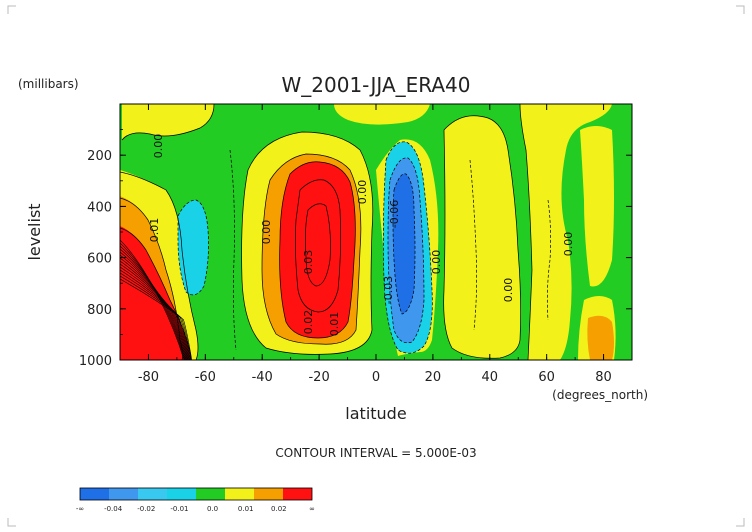 Image resolution: width=752 pixels, height=532 pixels. Describe the element at coordinates (308, 262) in the screenshot. I see `contour-value-label: 0.03` at that location.